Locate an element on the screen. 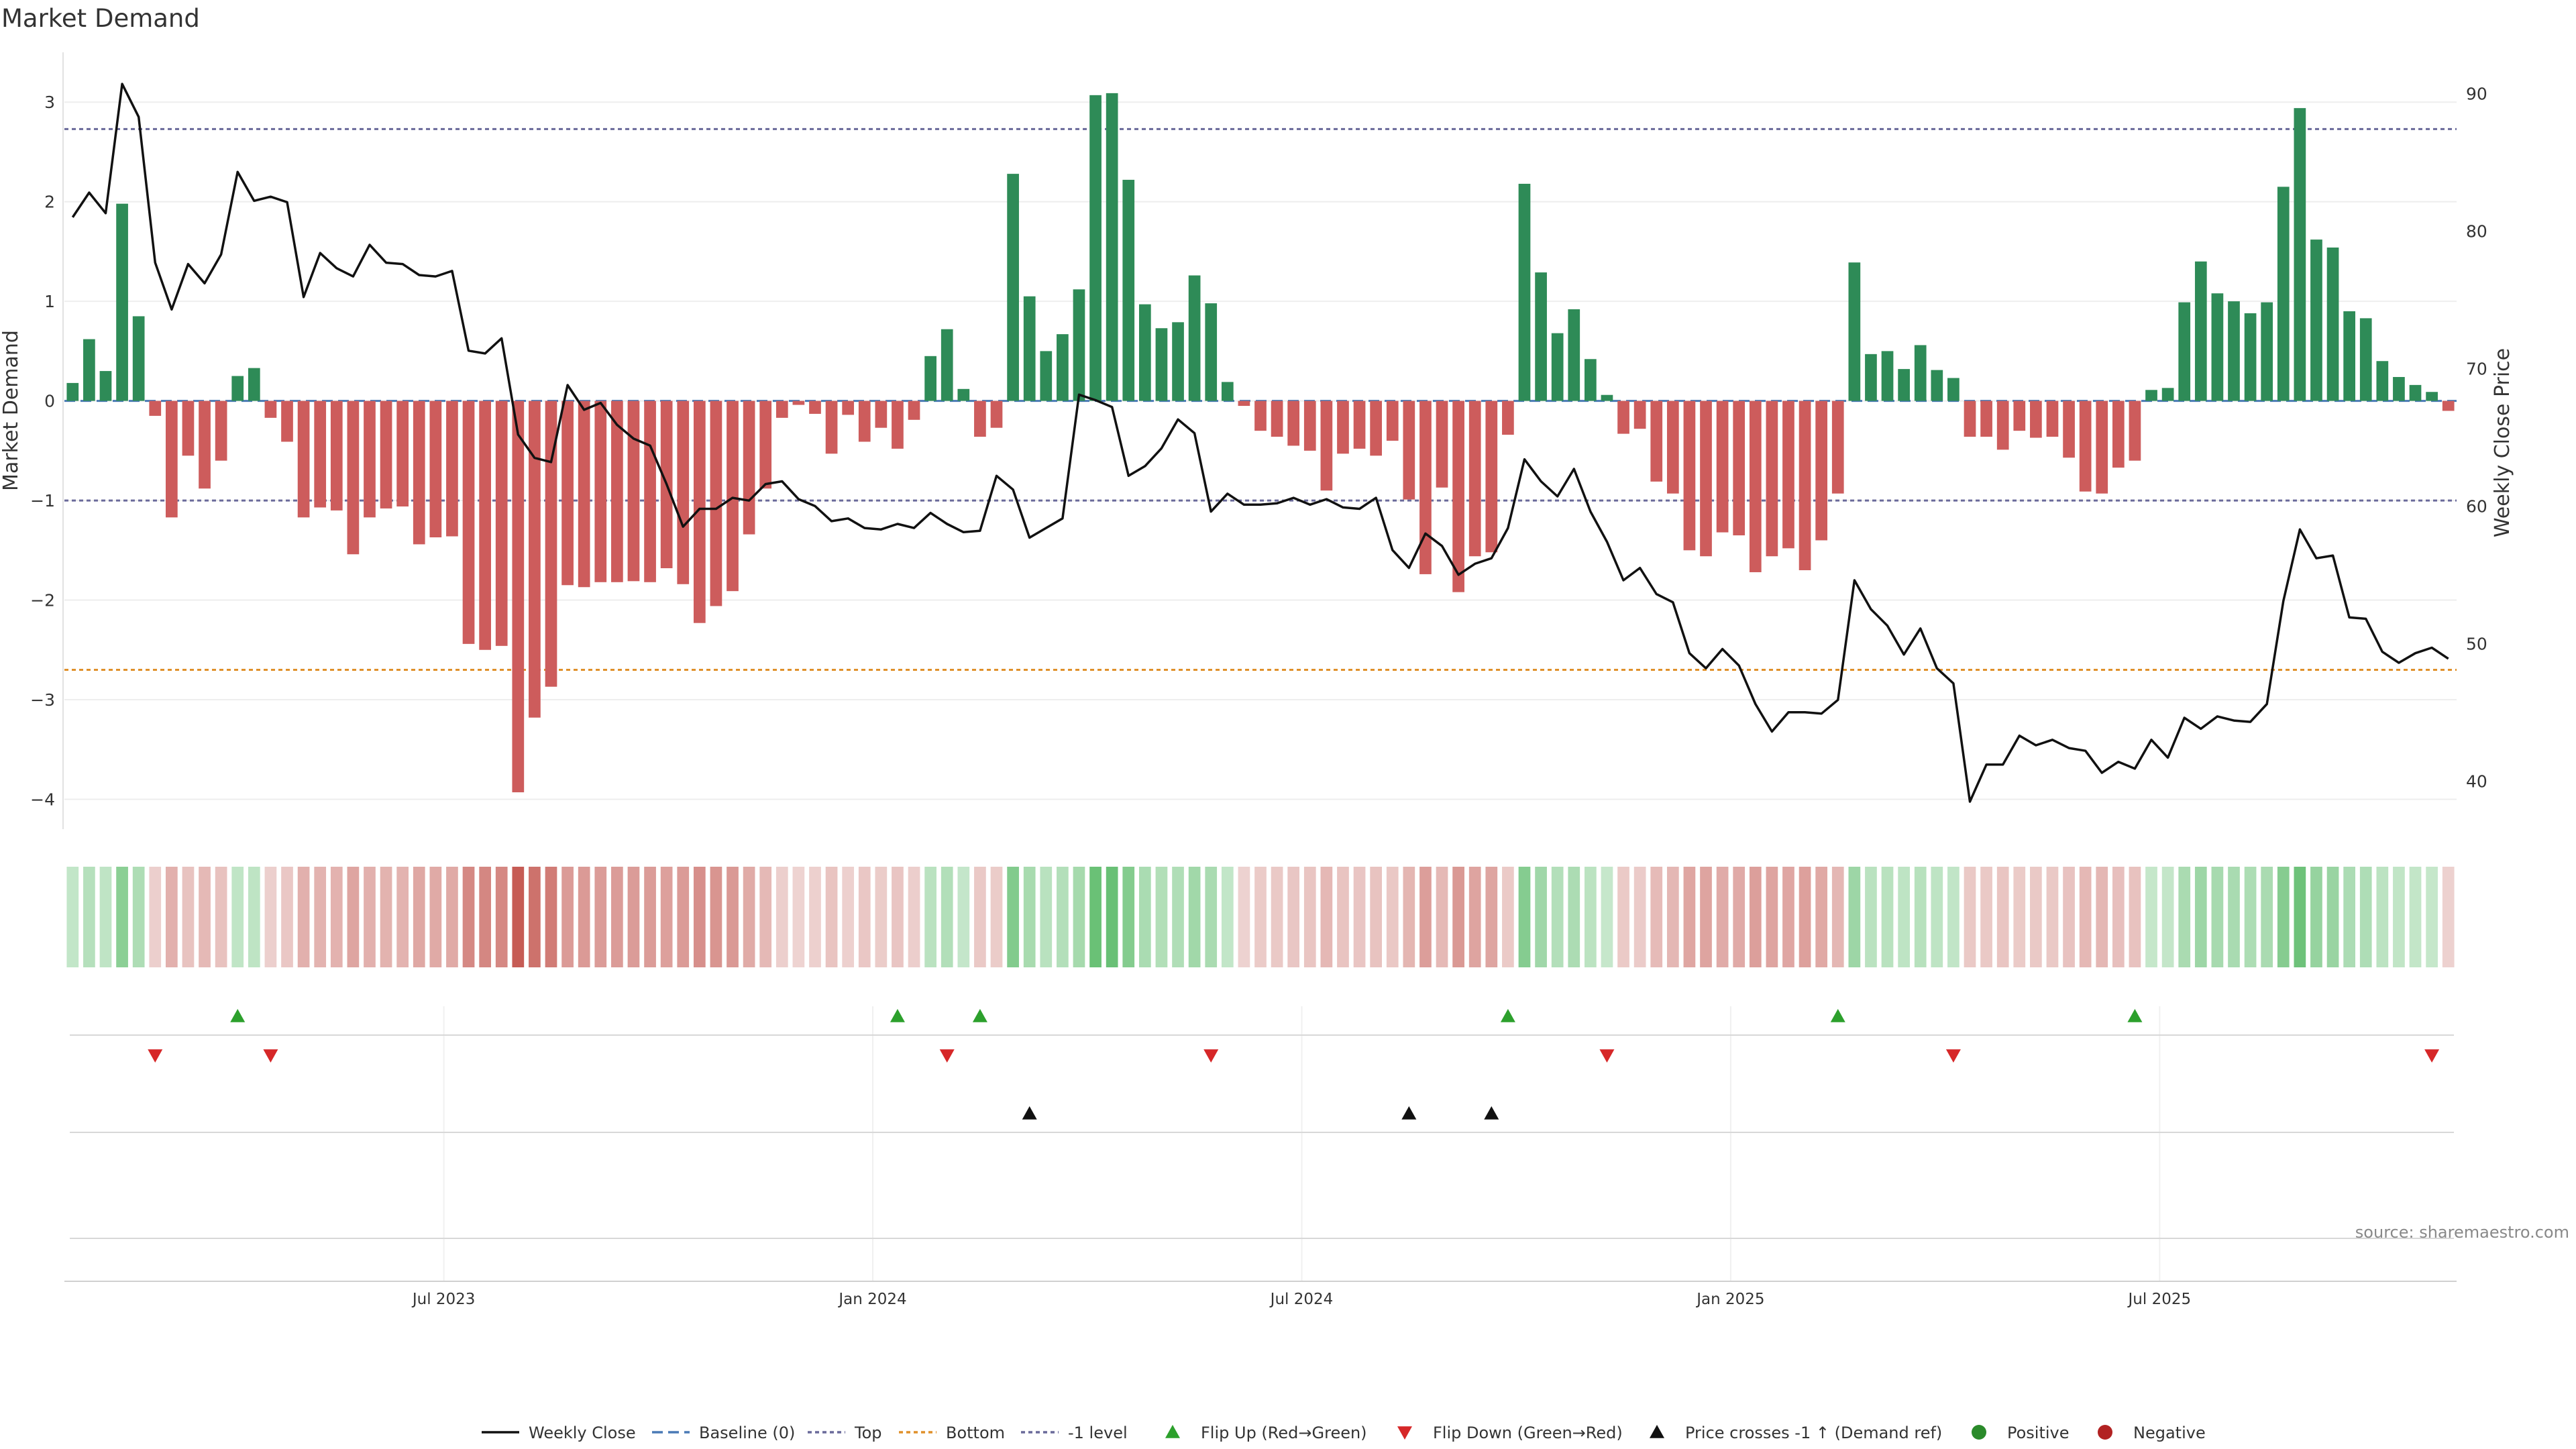 This screenshot has width=2576, height=1449. y2-tick-label: 40 is located at coordinates (2476, 781).